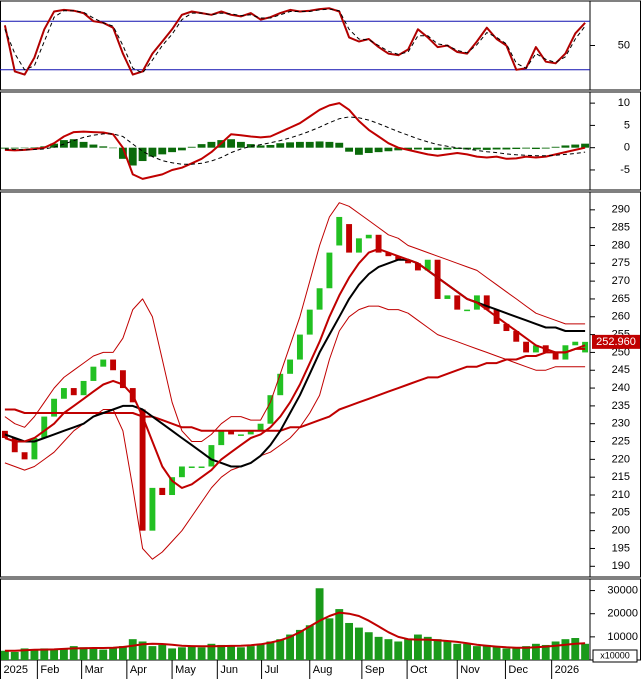  I want to click on y-tick-label: 10000, so click(622, 637).